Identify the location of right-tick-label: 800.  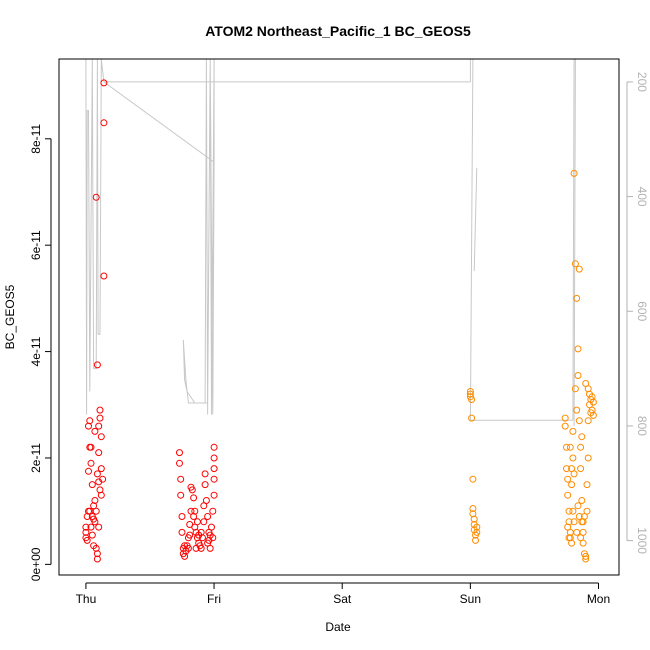
(642, 426).